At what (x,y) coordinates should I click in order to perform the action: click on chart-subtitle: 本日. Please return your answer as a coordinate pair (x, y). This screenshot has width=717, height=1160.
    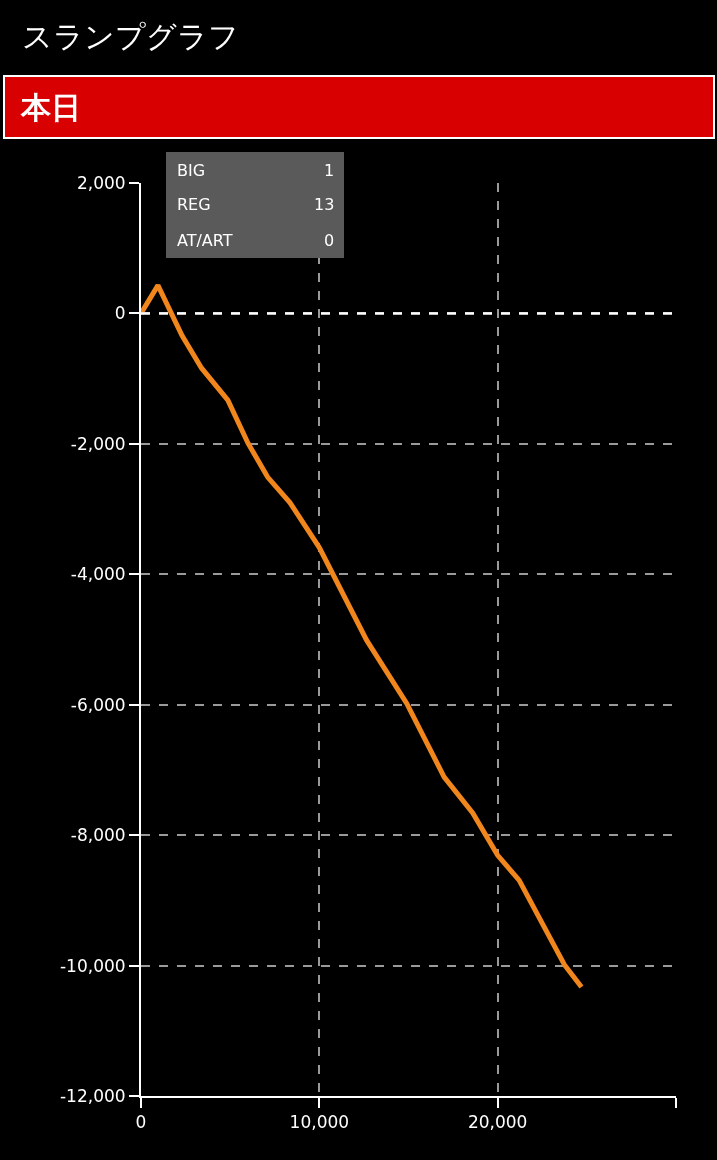
    Looking at the image, I should click on (50, 107).